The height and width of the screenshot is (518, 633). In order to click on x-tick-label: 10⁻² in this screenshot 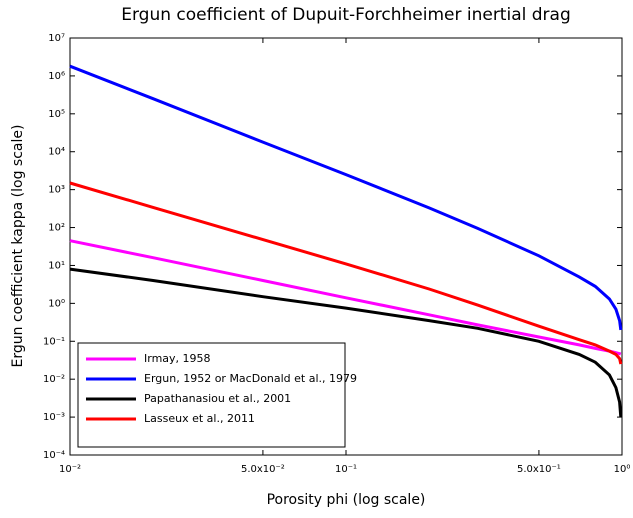, I will do `click(70, 469)`.